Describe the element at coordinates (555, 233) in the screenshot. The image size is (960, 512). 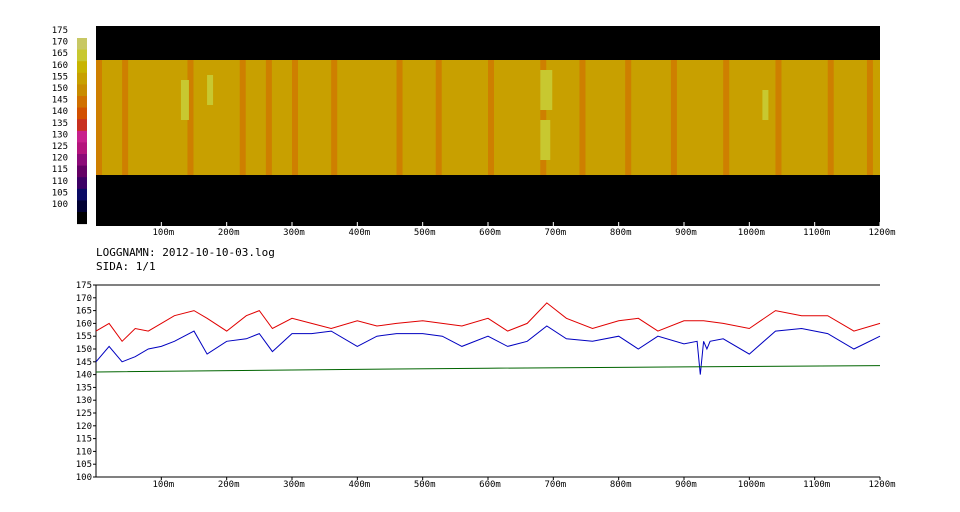
I see `heatmap-x-tick-label: 700m` at that location.